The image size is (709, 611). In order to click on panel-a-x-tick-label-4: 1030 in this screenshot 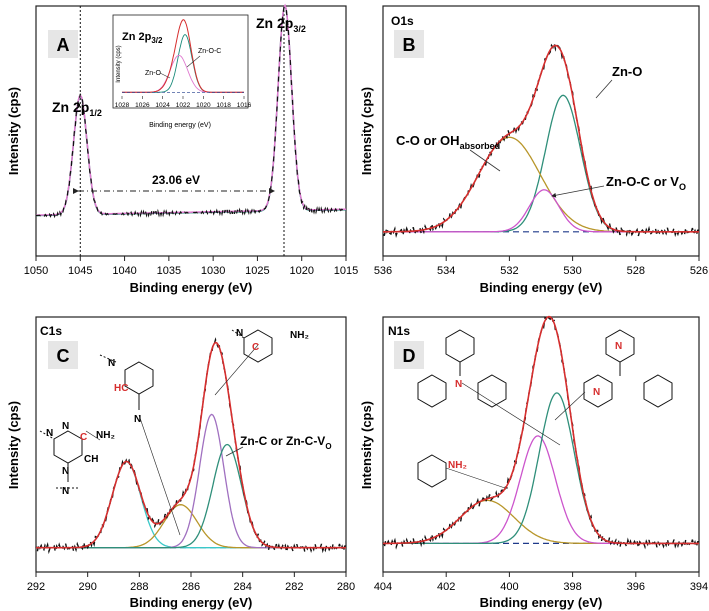, I will do `click(213, 271)`.